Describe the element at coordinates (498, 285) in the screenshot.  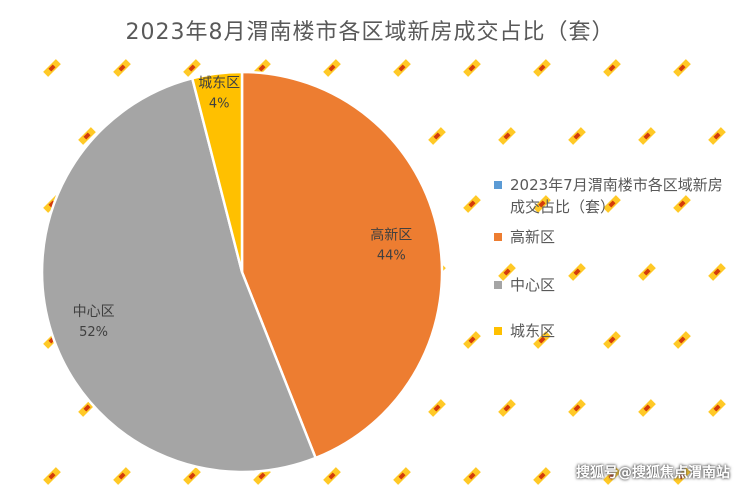
I see `legend-swatch-zhongxin` at that location.